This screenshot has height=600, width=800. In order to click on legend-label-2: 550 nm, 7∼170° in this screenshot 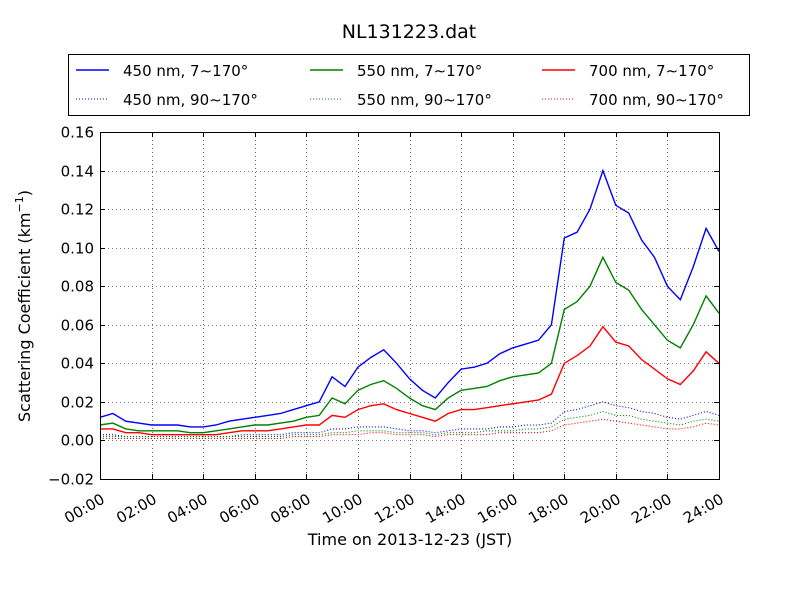, I will do `click(419, 71)`.